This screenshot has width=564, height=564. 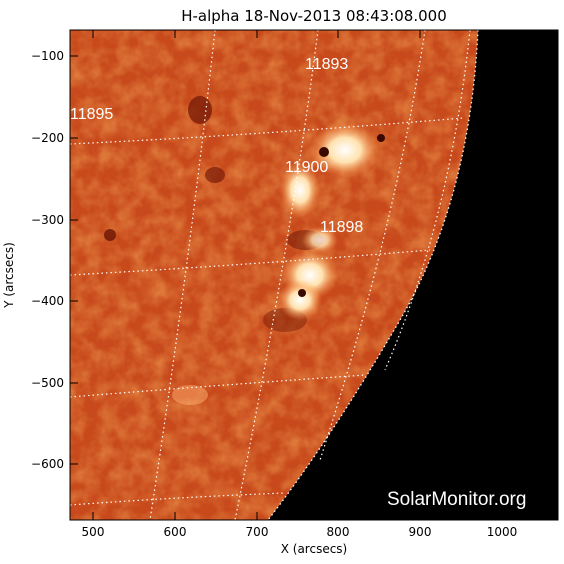 What do you see at coordinates (47, 383) in the screenshot?
I see `y-tick-label: −500` at bounding box center [47, 383].